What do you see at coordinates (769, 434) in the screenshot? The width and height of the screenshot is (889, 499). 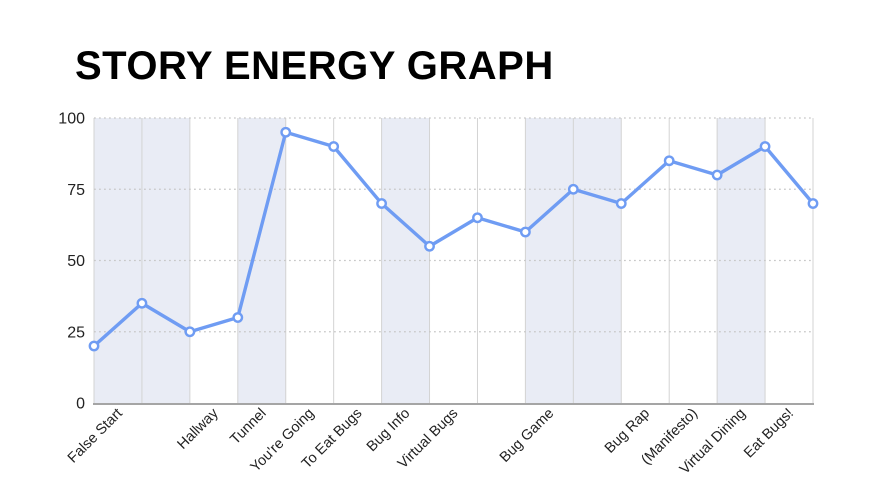 I see `x-axis-category-label: Eat Bugs!` at bounding box center [769, 434].